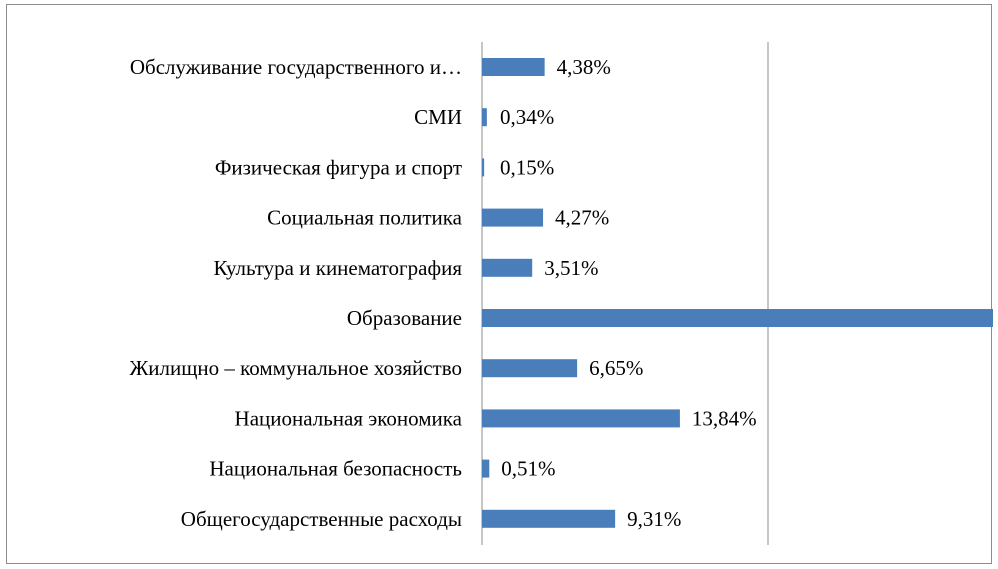  What do you see at coordinates (724, 418) in the screenshot?
I see `value-label: 13,84%` at bounding box center [724, 418].